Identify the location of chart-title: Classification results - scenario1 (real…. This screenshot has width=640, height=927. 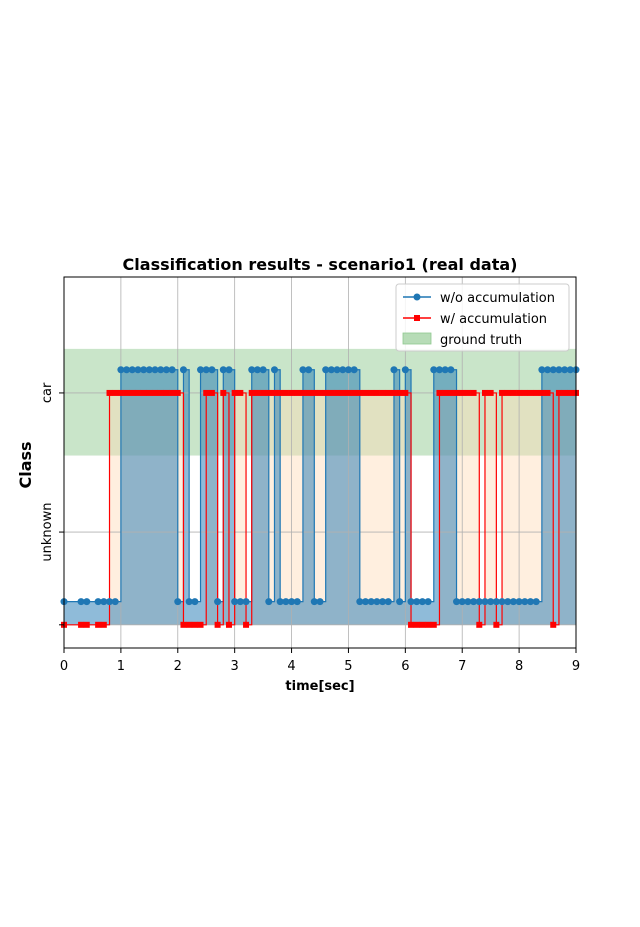
(320, 264).